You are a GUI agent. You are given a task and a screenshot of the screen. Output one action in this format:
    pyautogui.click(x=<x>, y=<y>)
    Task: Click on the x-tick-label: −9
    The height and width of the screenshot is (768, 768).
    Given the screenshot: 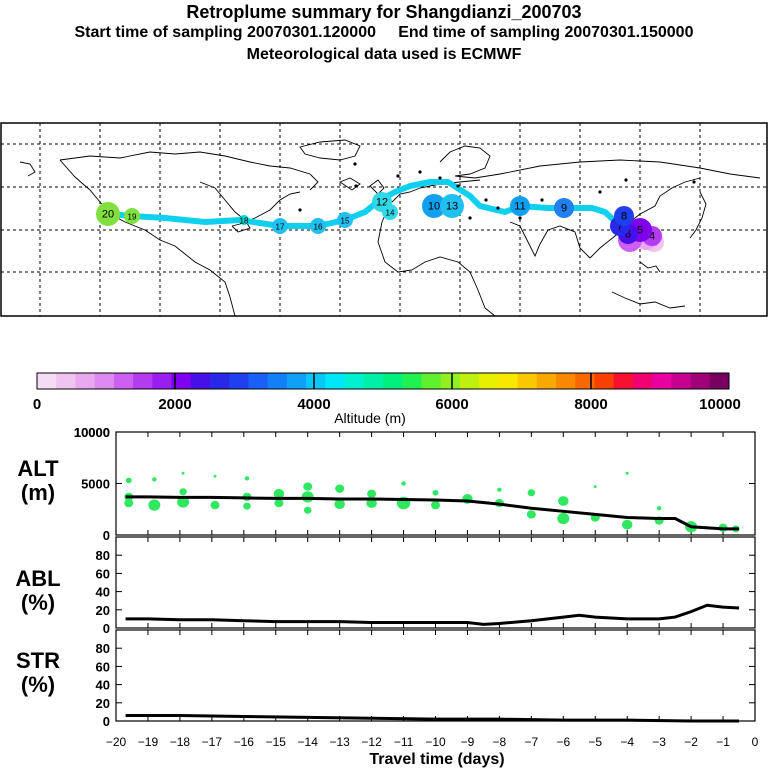 What is the action you would take?
    pyautogui.click(x=468, y=742)
    